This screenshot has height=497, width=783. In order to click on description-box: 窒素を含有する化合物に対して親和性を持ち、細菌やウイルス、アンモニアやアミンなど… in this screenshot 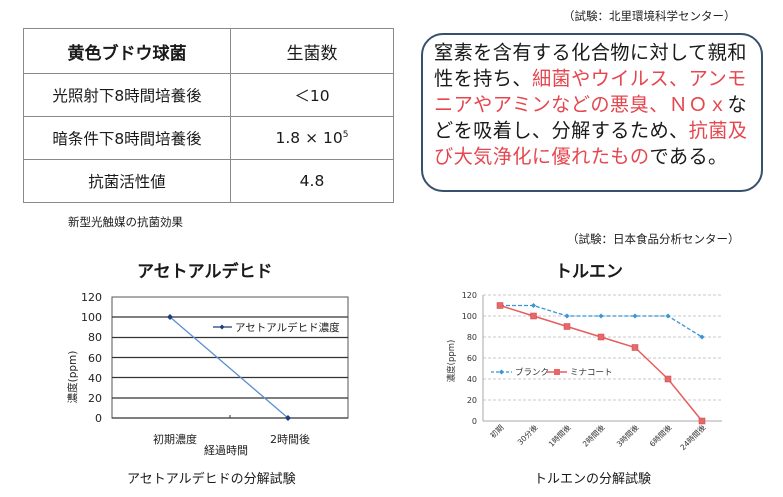, I will do `click(592, 112)`.